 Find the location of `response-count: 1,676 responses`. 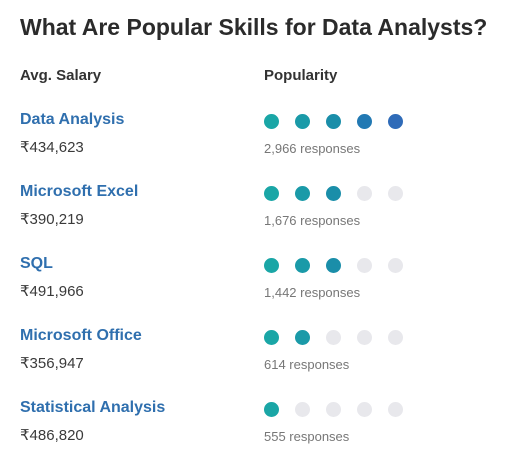

response-count: 1,676 responses is located at coordinates (312, 220).